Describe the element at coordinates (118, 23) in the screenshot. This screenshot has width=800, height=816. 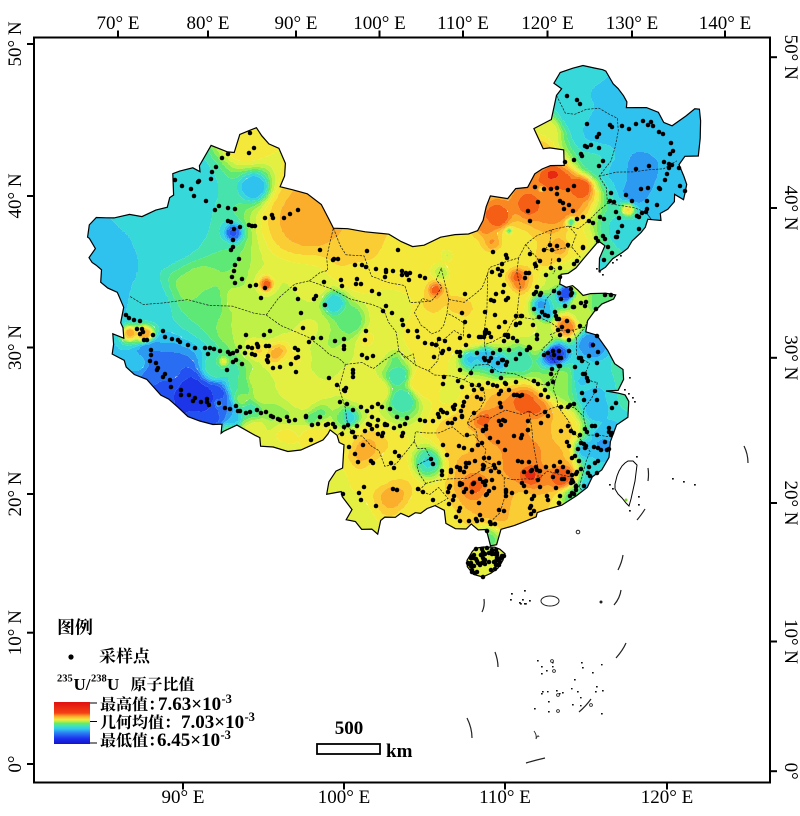
I see `svg-text: 70° E` at that location.